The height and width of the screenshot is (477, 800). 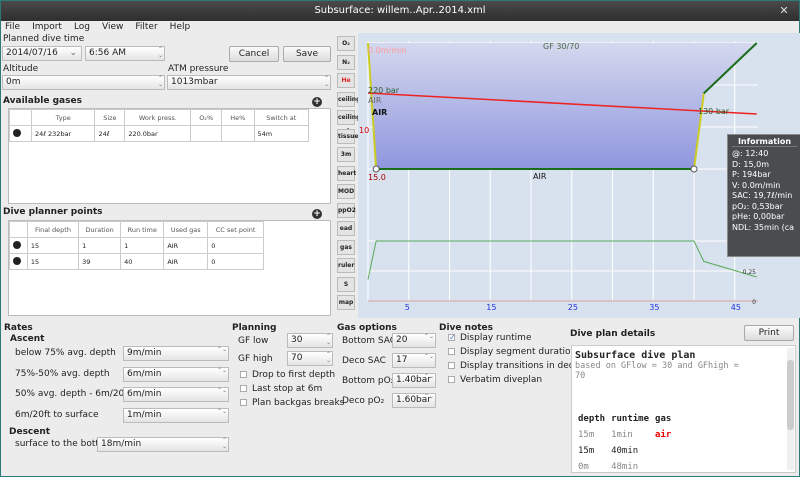 What do you see at coordinates (281, 117) in the screenshot?
I see `col-header: Switch at` at bounding box center [281, 117].